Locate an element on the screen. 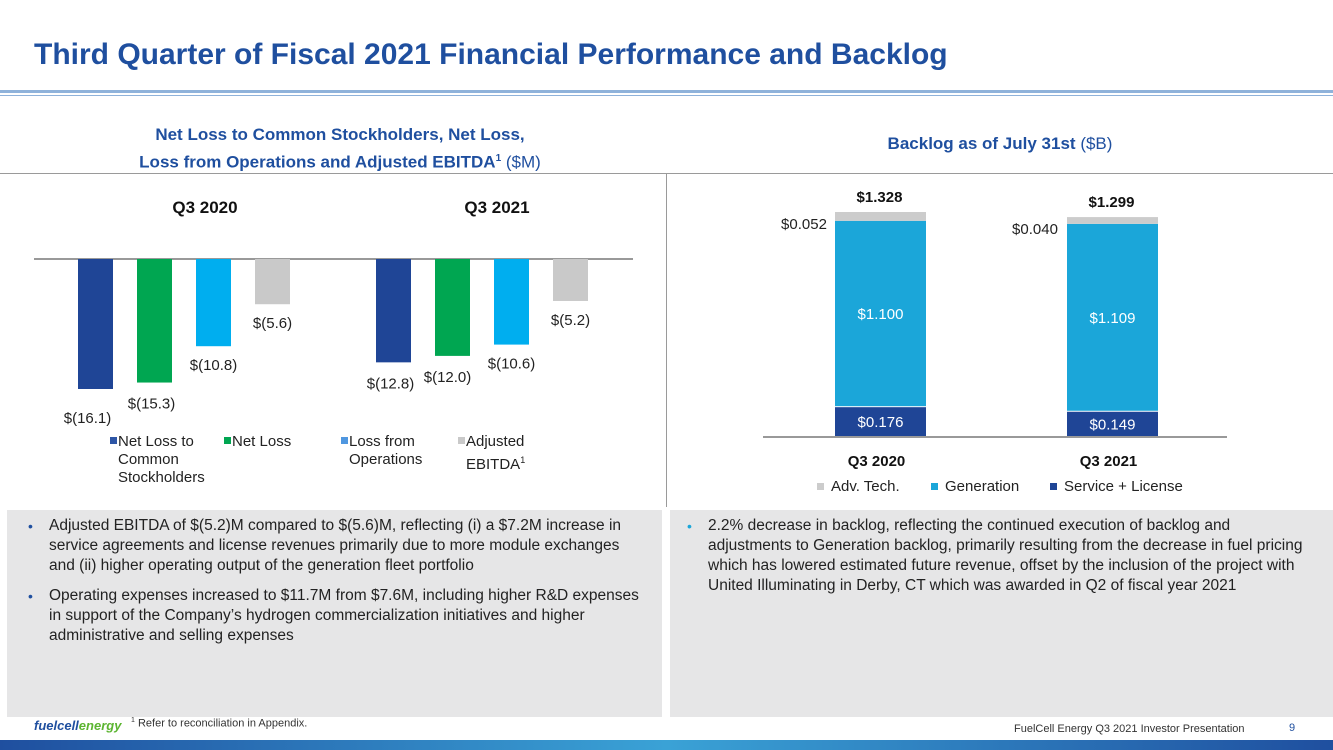 The image size is (1333, 750). segment-generation-q3-2020 is located at coordinates (880, 313).